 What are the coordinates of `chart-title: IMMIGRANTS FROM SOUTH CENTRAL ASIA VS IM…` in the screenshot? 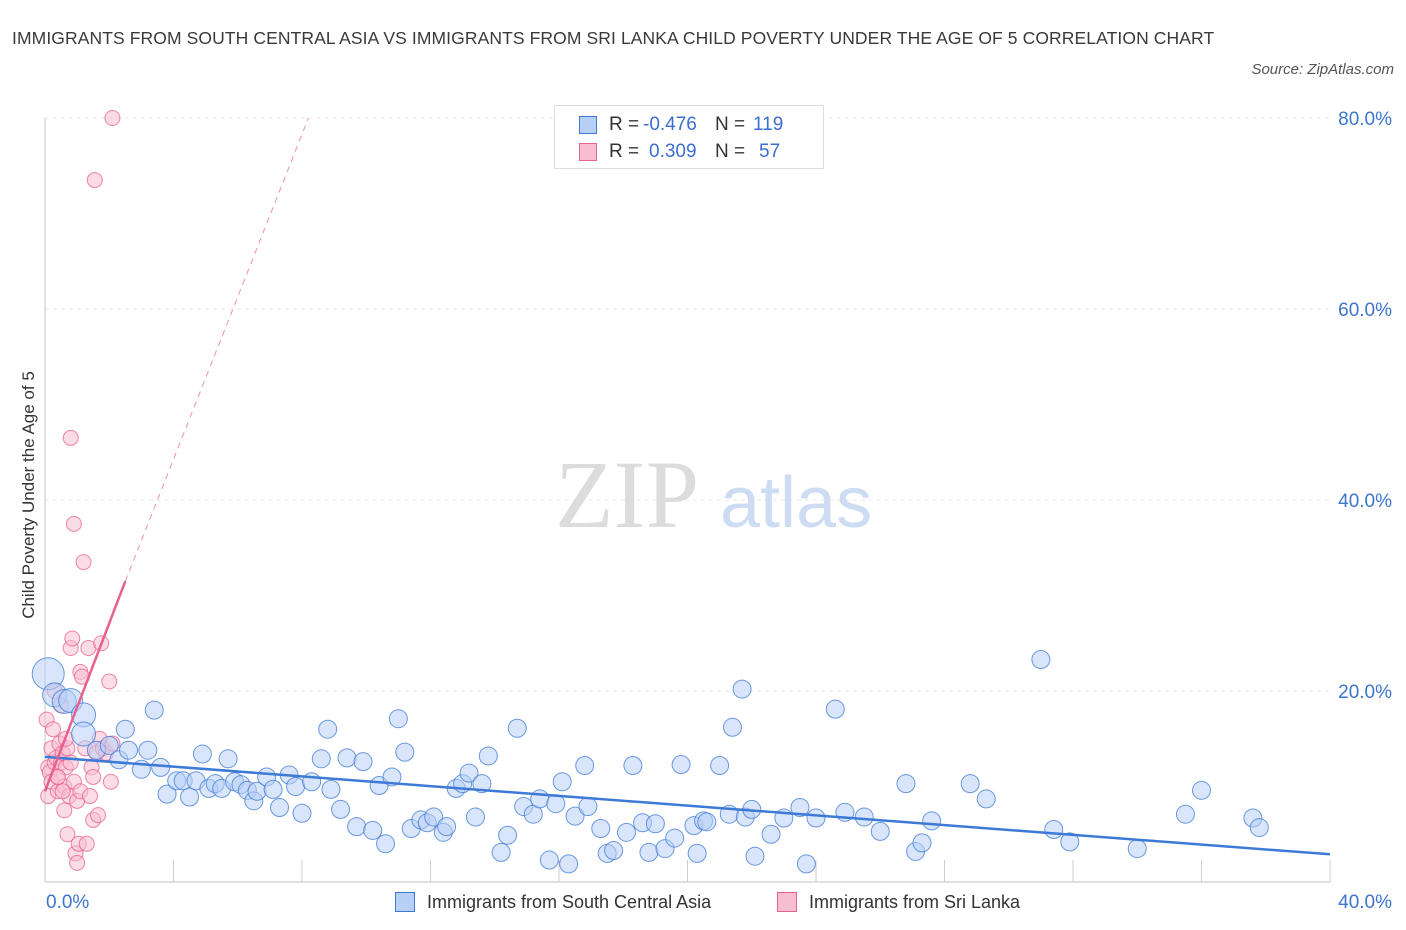 It's located at (613, 38).